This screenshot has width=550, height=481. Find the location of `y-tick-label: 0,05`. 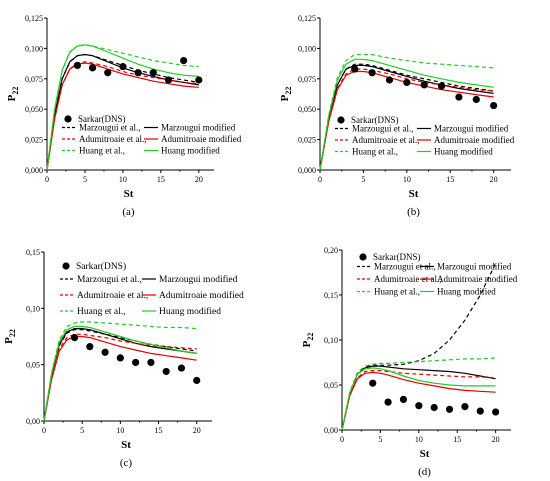

y-tick-label: 0,05 is located at coordinates (331, 385).